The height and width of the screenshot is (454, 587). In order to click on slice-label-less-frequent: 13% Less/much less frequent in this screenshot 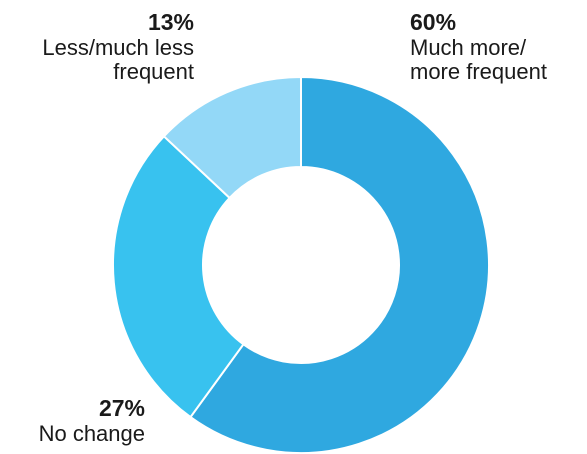, I will do `click(118, 47)`.